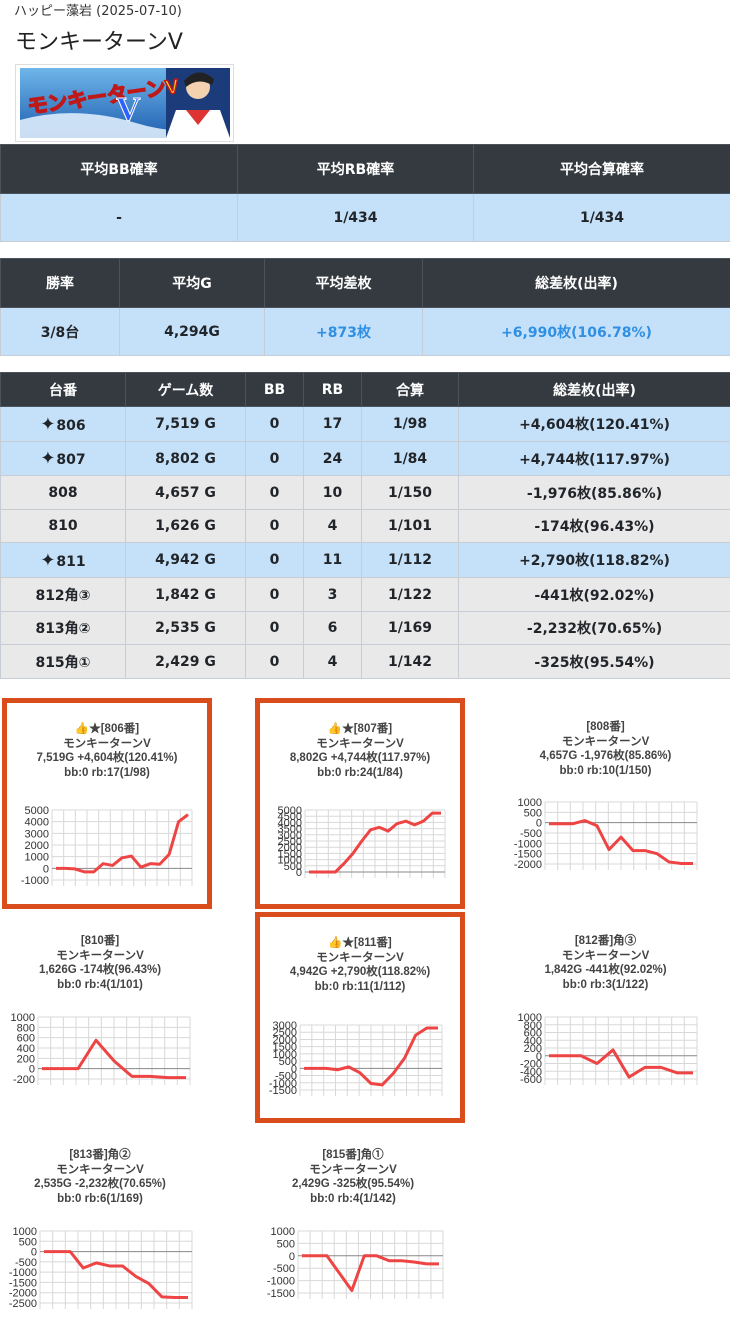 This screenshot has width=730, height=1323. Describe the element at coordinates (576, 283) in the screenshot. I see `header-total-diff: 総差枚(出率)` at that location.